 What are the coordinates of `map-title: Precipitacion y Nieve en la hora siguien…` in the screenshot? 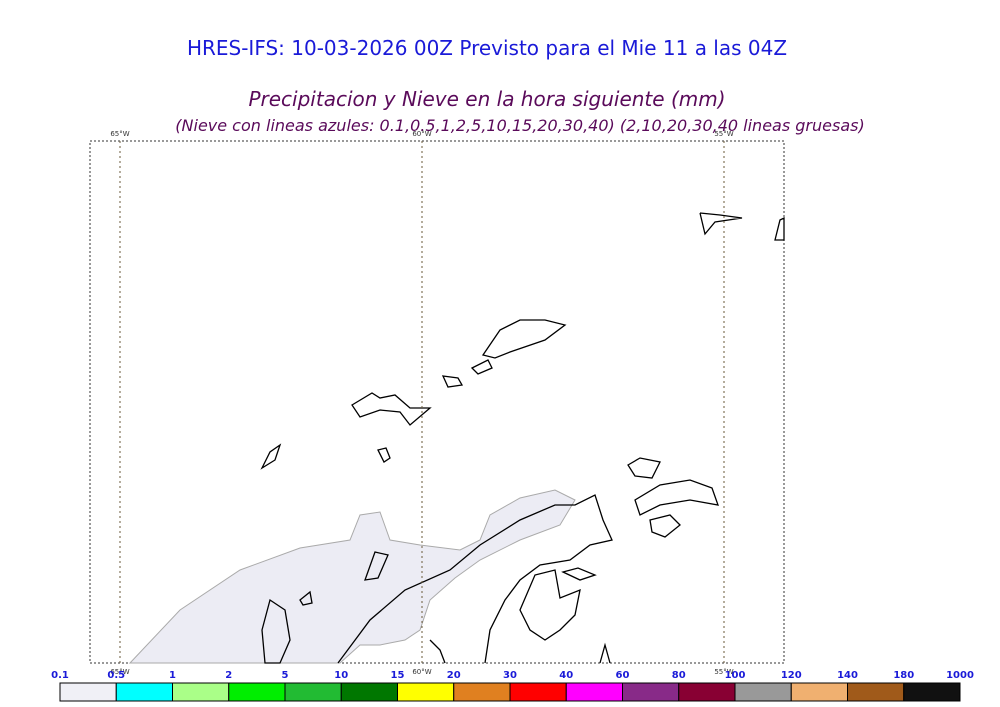 It's located at (486, 99).